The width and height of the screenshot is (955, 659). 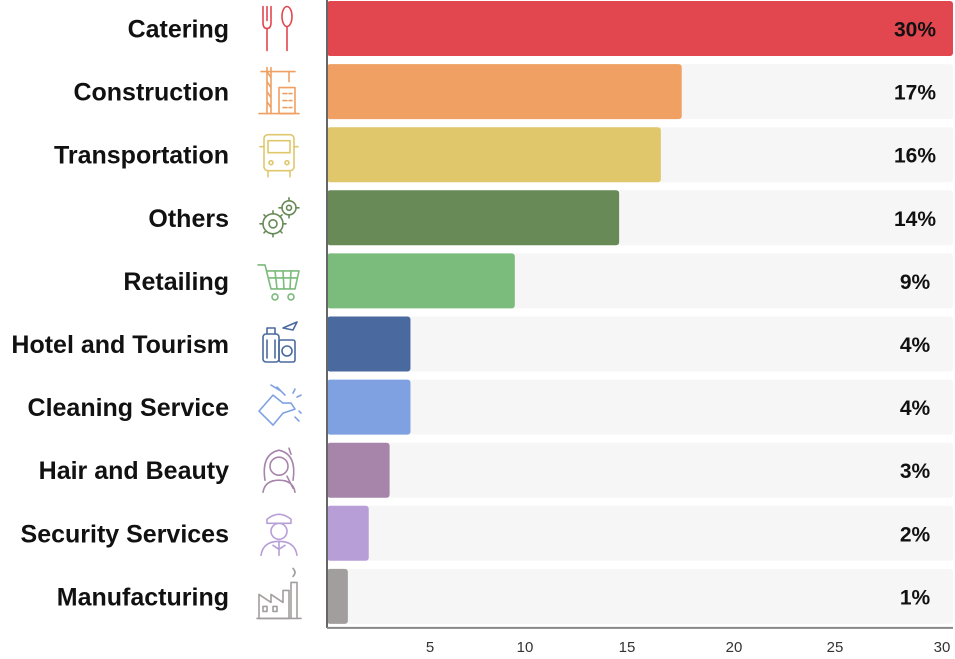 I want to click on security-guard-icon, so click(x=279, y=535).